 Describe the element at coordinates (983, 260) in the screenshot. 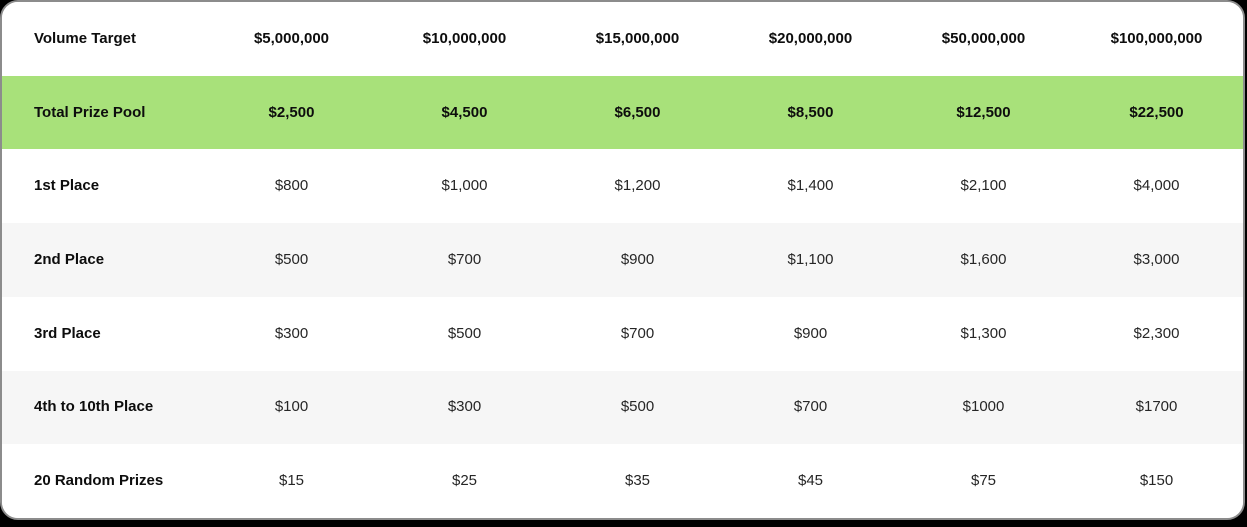

I see `2nd-place-cell-5: $1,600` at that location.